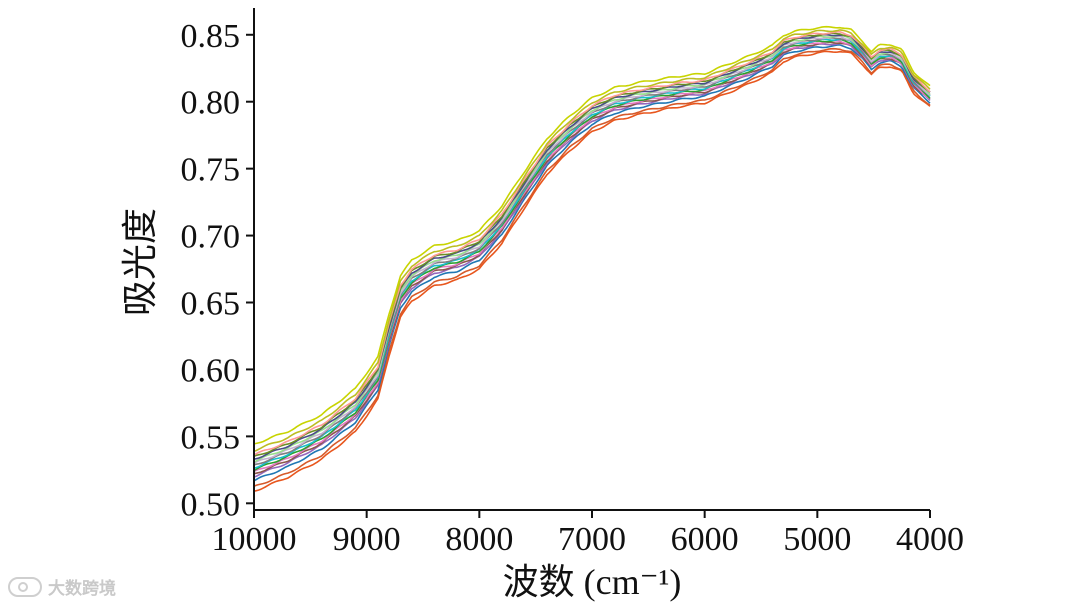  What do you see at coordinates (140, 262) in the screenshot?
I see `y-axis-title: 吸光度` at bounding box center [140, 262].